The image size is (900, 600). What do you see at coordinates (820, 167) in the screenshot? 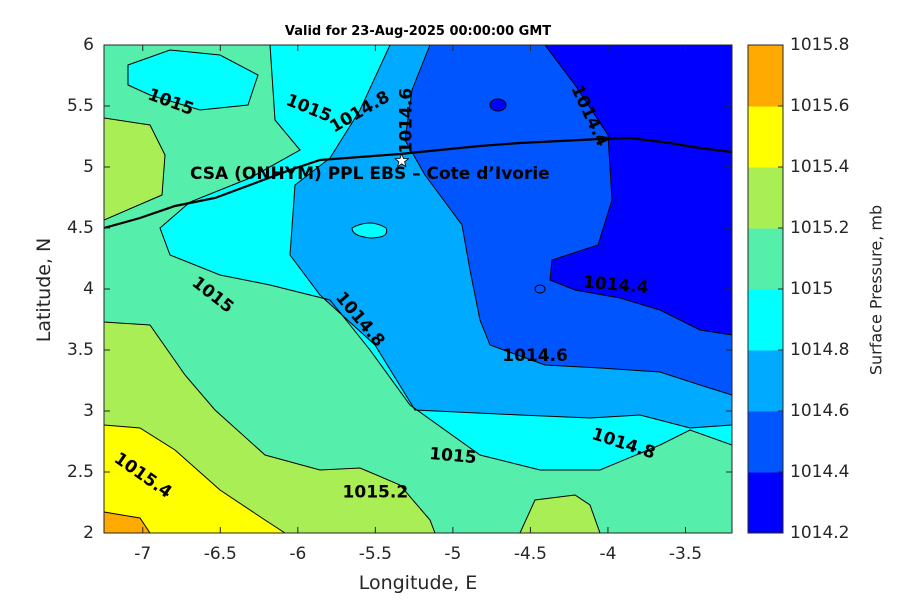
I see `colorbar-tick-label: 1015.4` at bounding box center [820, 167].